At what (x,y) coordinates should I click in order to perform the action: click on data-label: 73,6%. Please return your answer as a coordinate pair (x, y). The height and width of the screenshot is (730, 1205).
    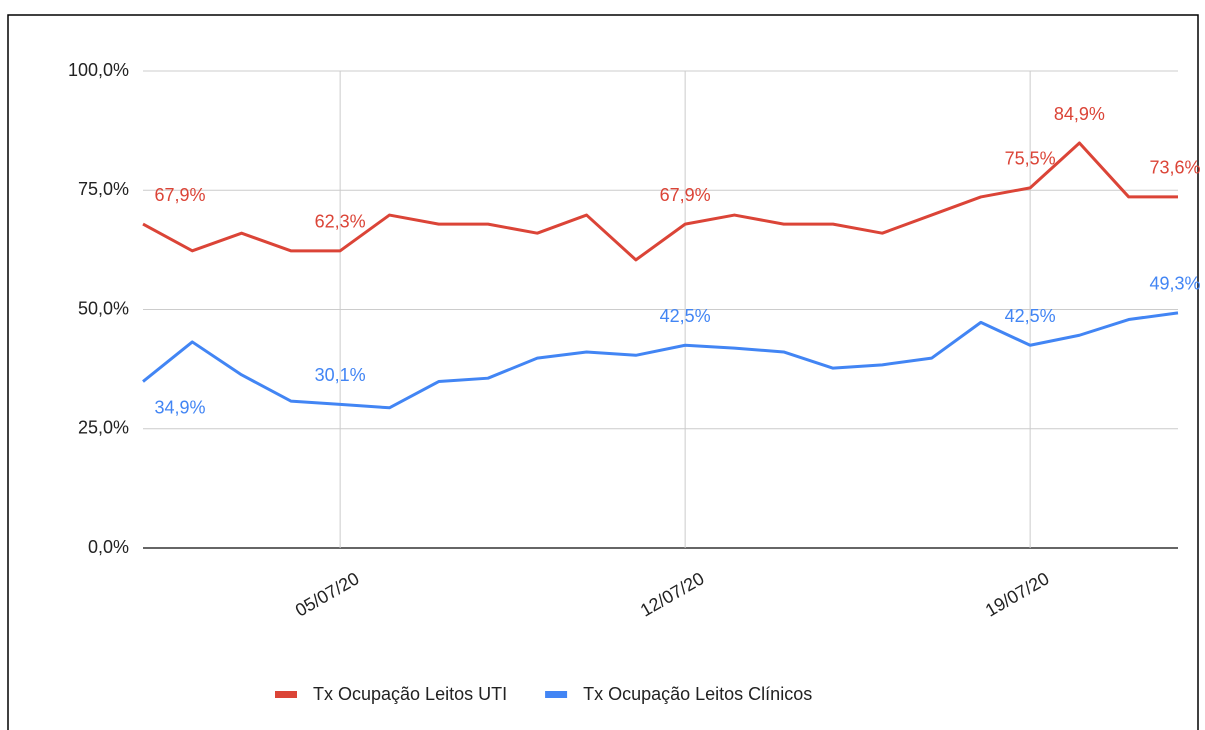
    Looking at the image, I should click on (1174, 168).